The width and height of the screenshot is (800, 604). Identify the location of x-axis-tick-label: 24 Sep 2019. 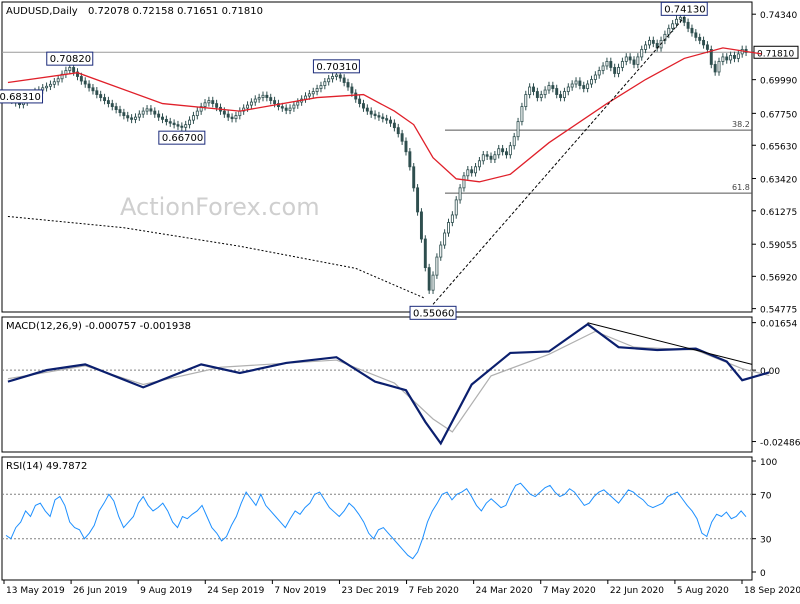
(235, 591).